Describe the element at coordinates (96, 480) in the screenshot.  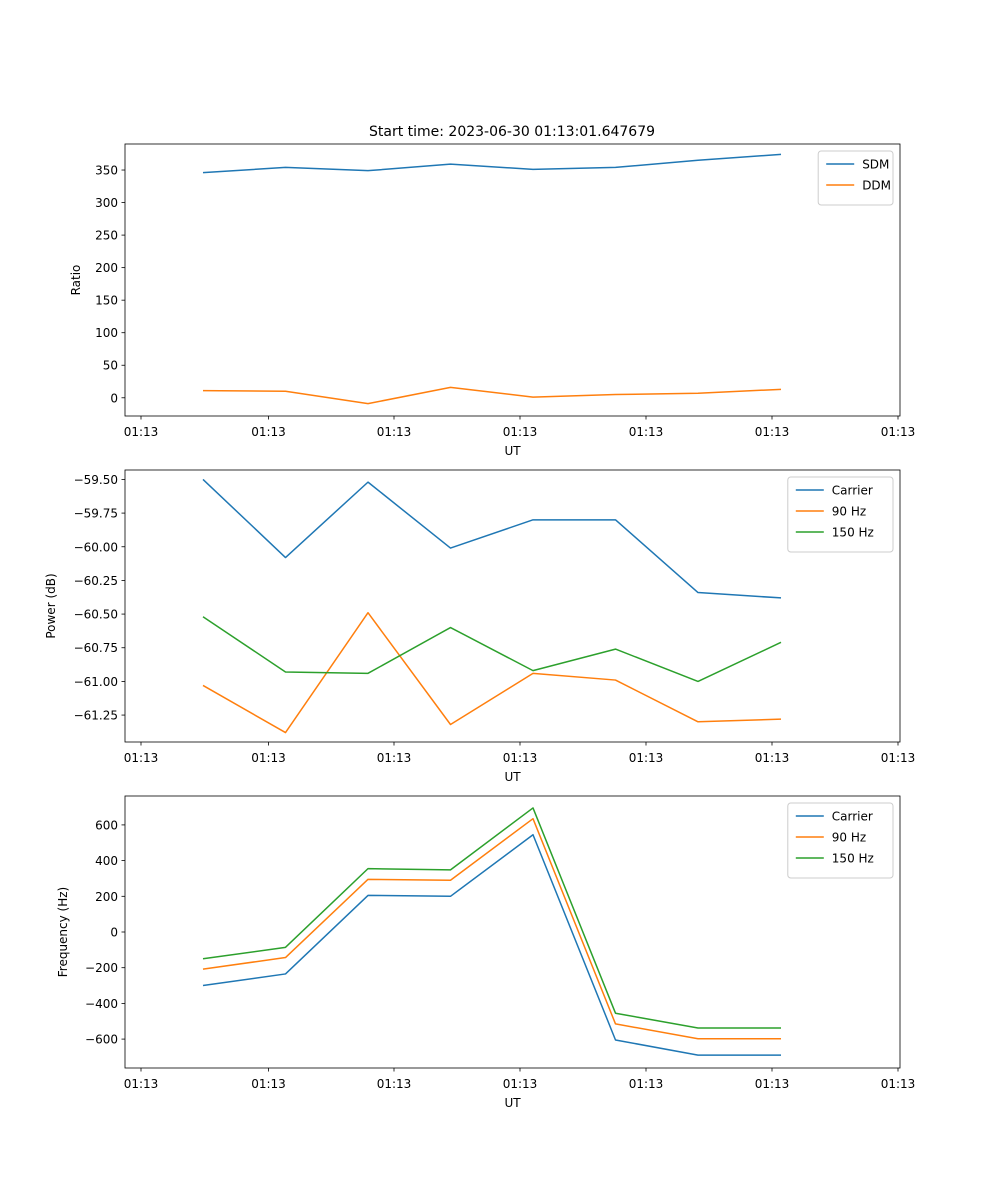
I see `y-tick-label: −59.50` at that location.